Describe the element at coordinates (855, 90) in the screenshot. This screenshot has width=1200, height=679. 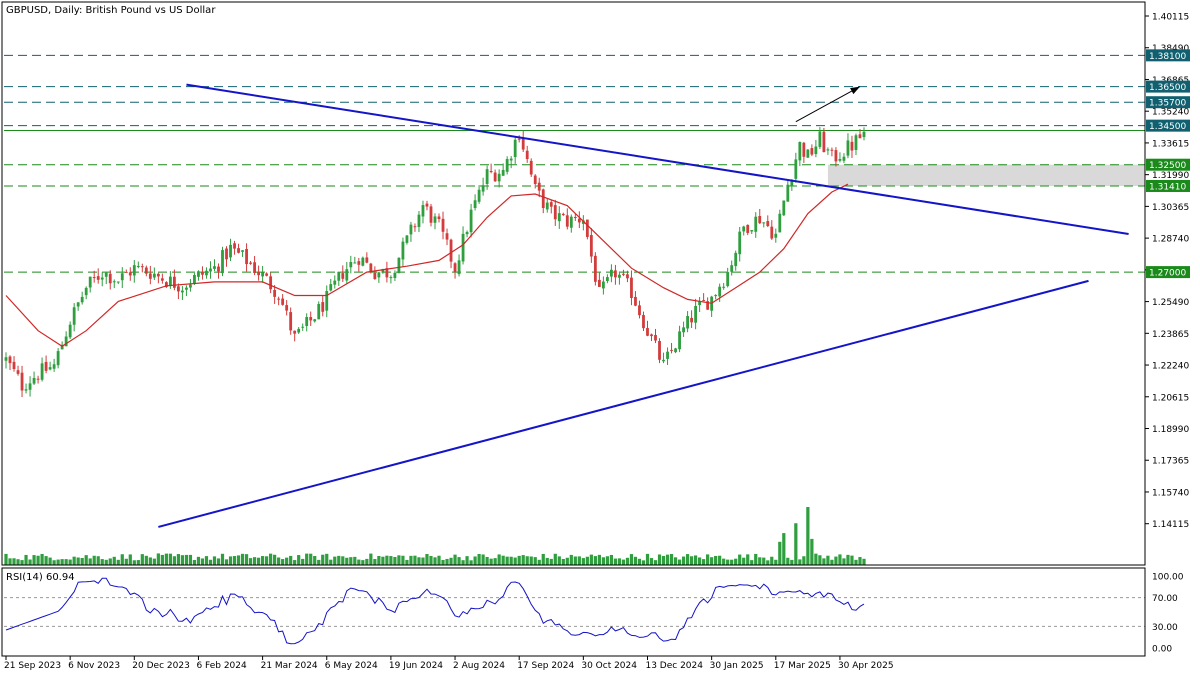
I see `arrow-head` at that location.